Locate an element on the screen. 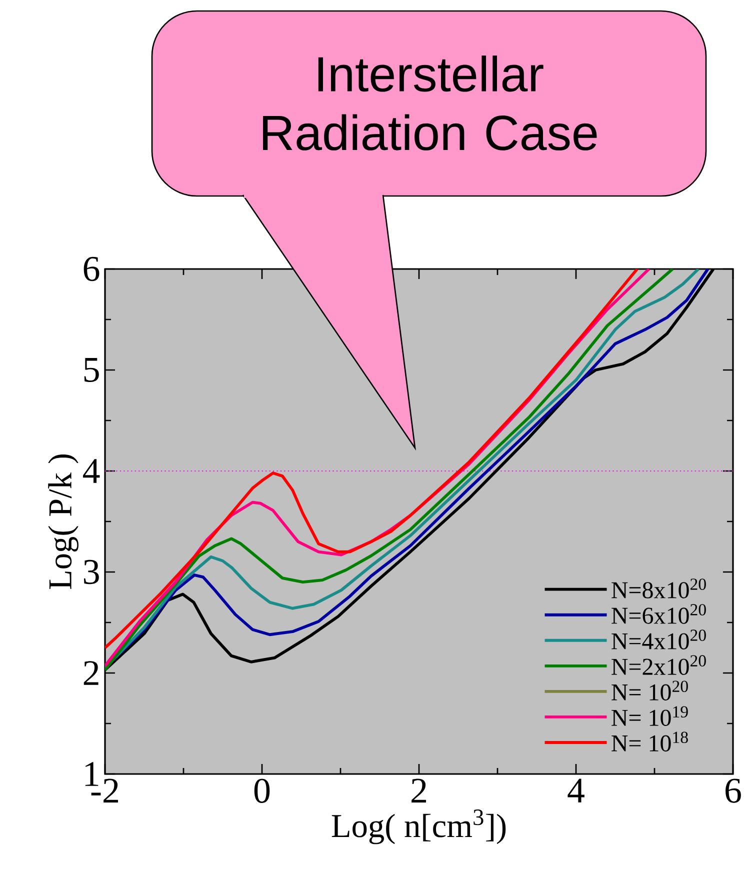 Image resolution: width=754 pixels, height=888 pixels. y-tick-label: 4 is located at coordinates (91, 471).